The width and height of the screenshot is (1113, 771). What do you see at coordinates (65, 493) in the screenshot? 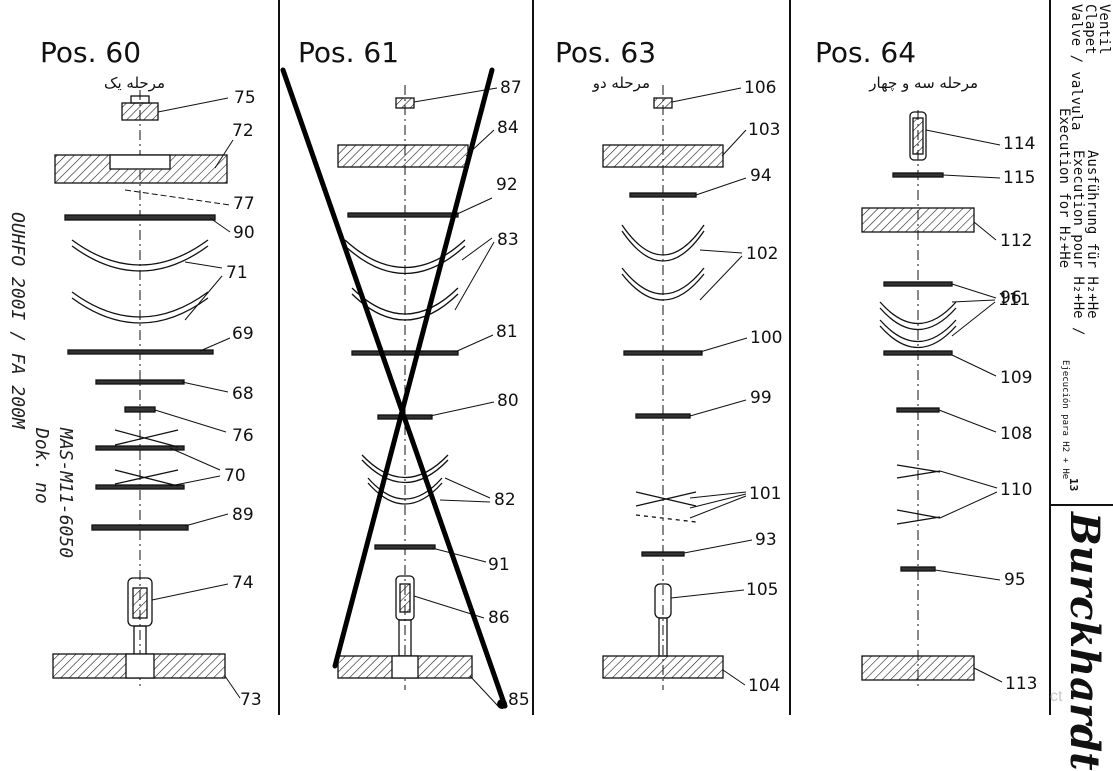
I see `handwritten-doc-line-3: MAS-M11-6050` at bounding box center [65, 493].